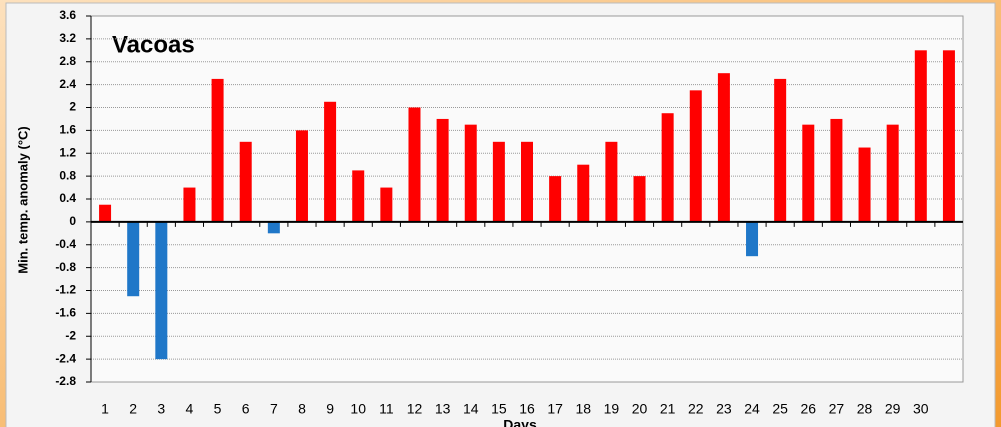  What do you see at coordinates (583, 409) in the screenshot?
I see `x-tick-label: 18` at bounding box center [583, 409].